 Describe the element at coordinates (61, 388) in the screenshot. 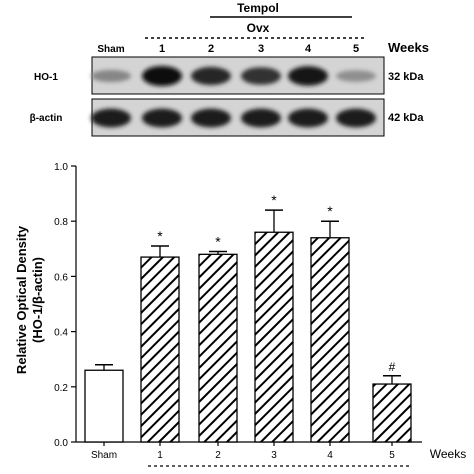

I see `y-tick-label: 0.2` at that location.